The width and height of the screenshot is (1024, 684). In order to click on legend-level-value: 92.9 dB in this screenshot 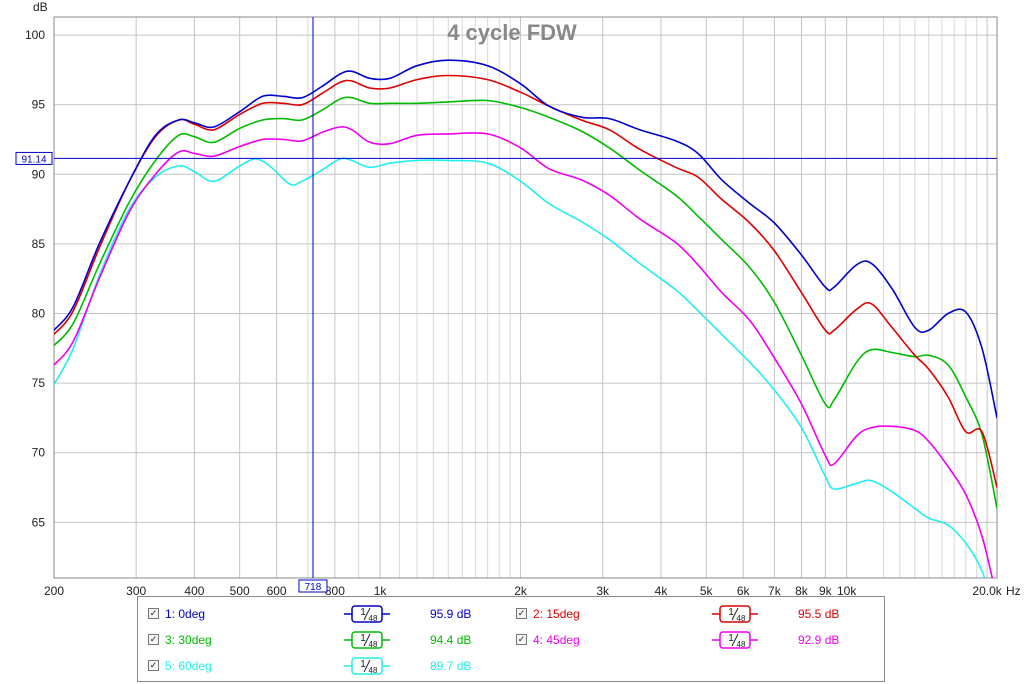, I will do `click(819, 640)`.